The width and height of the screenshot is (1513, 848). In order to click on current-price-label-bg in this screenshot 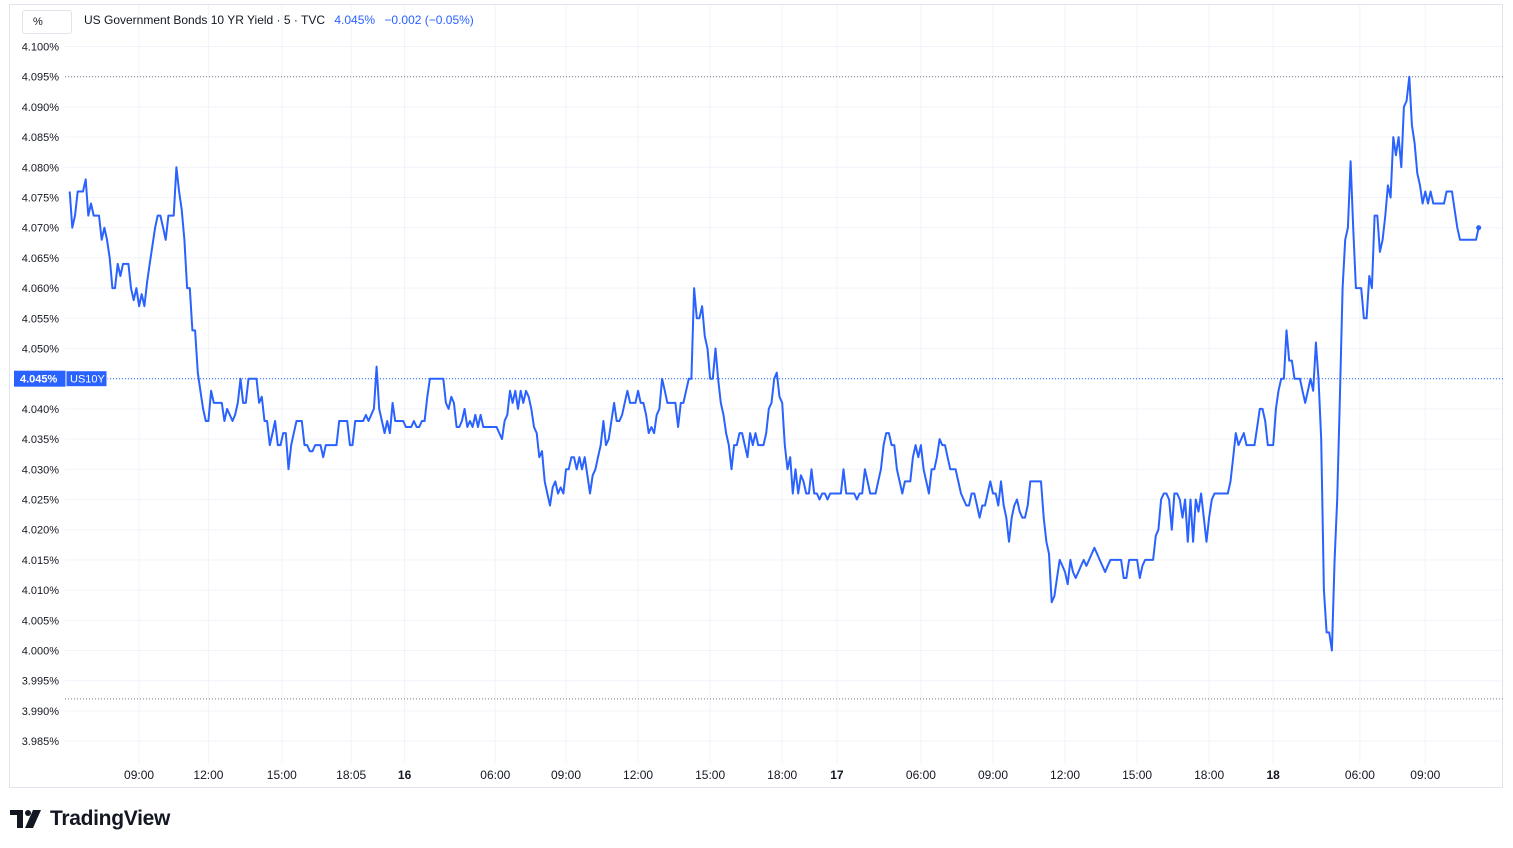, I will do `click(40, 378)`.